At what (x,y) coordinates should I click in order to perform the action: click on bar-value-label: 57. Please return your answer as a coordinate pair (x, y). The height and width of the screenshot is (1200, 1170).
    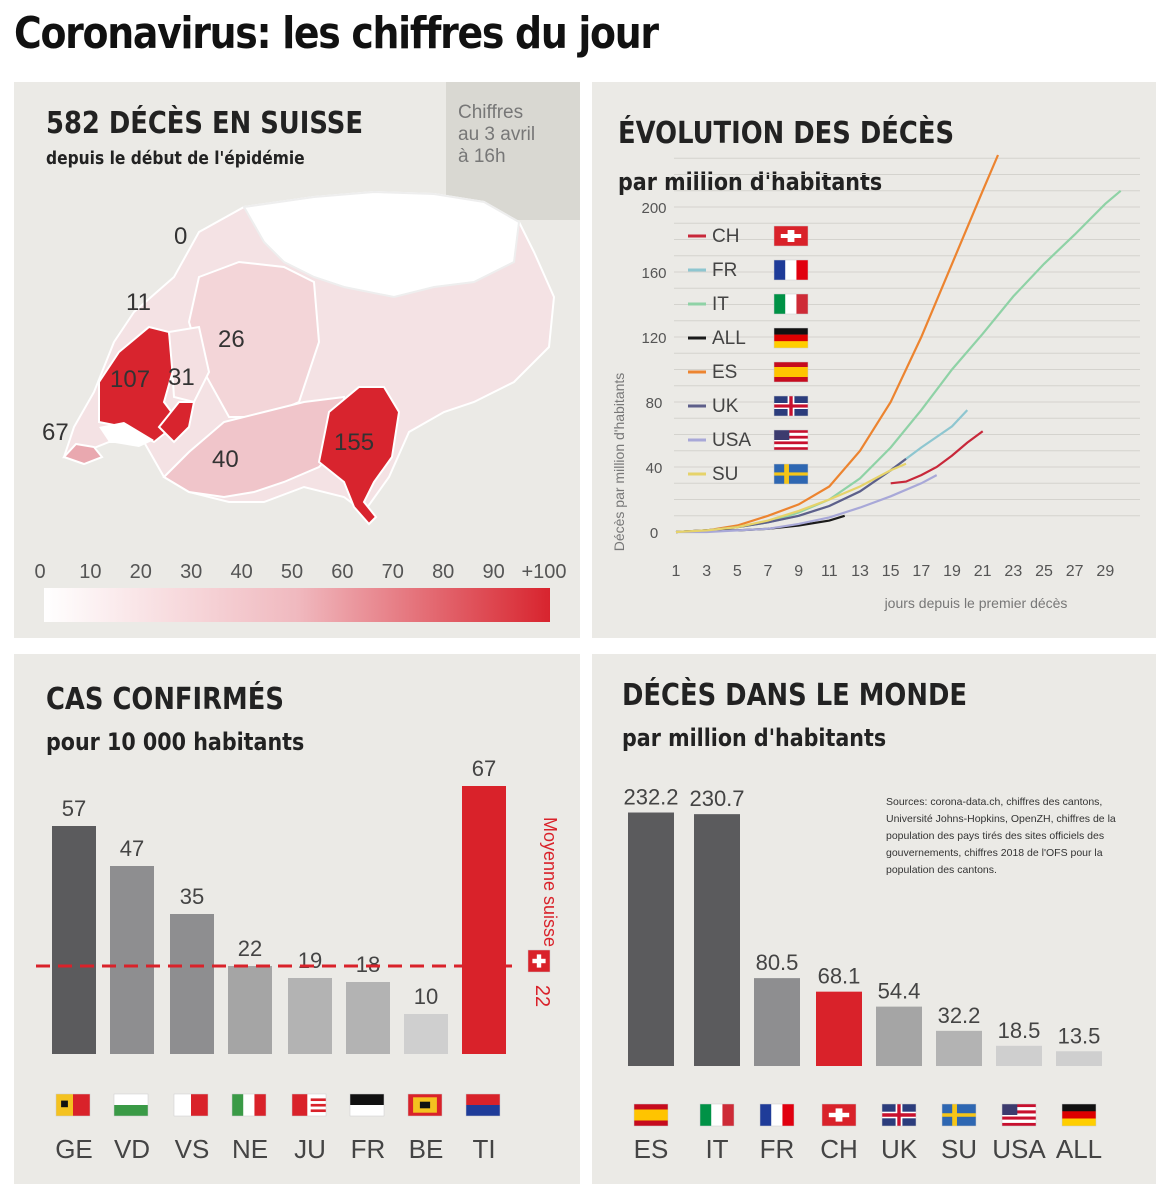
    Looking at the image, I should click on (74, 808).